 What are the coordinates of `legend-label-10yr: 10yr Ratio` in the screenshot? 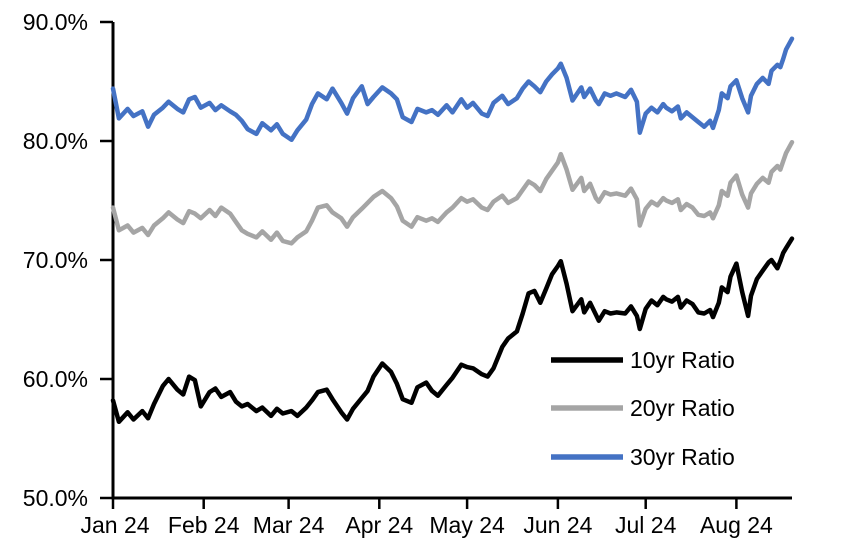 It's located at (682, 360).